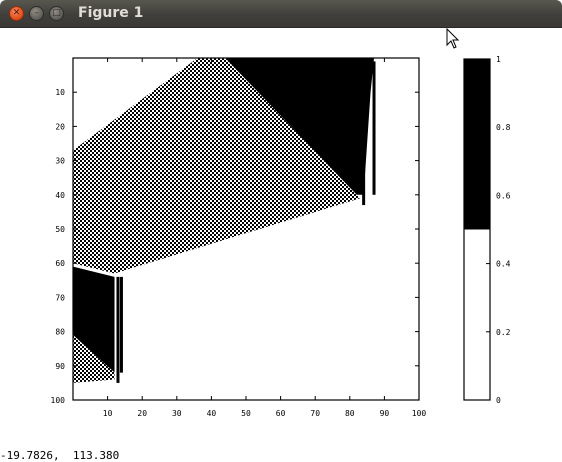 The height and width of the screenshot is (462, 562). I want to click on y-tick-label: 100, so click(58, 400).